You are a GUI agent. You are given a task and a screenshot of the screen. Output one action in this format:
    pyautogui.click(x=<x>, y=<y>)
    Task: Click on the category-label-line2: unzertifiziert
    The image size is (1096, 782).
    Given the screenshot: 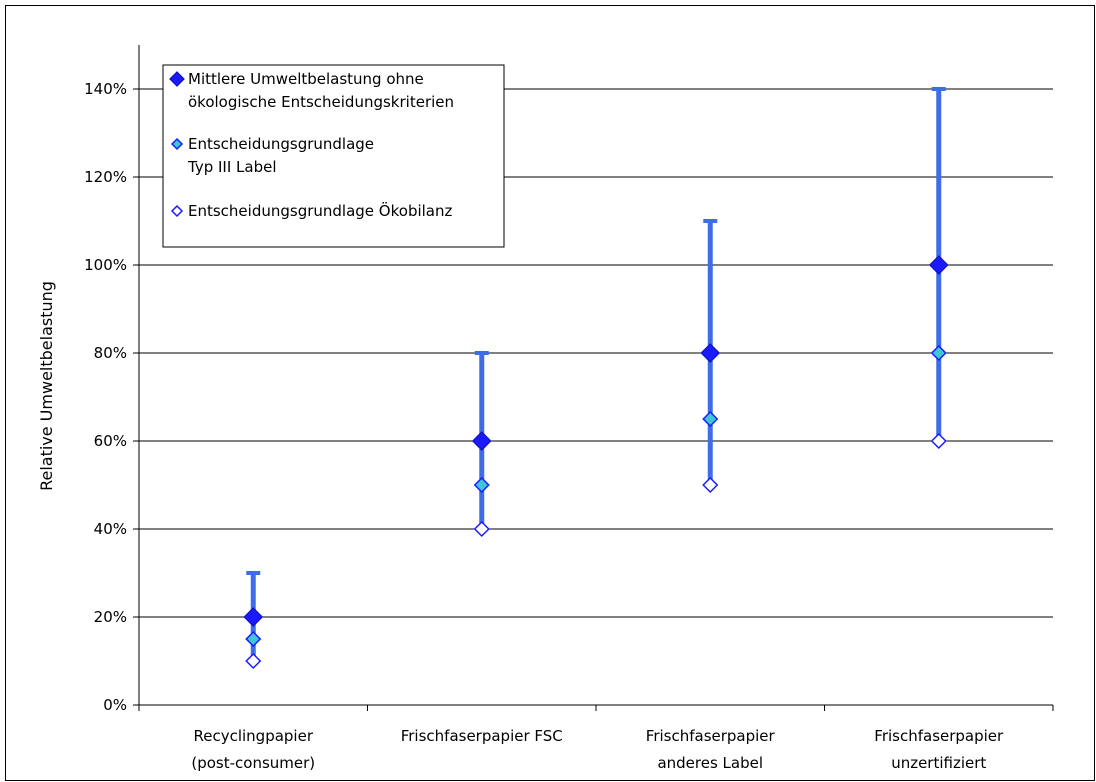 What is the action you would take?
    pyautogui.click(x=938, y=763)
    